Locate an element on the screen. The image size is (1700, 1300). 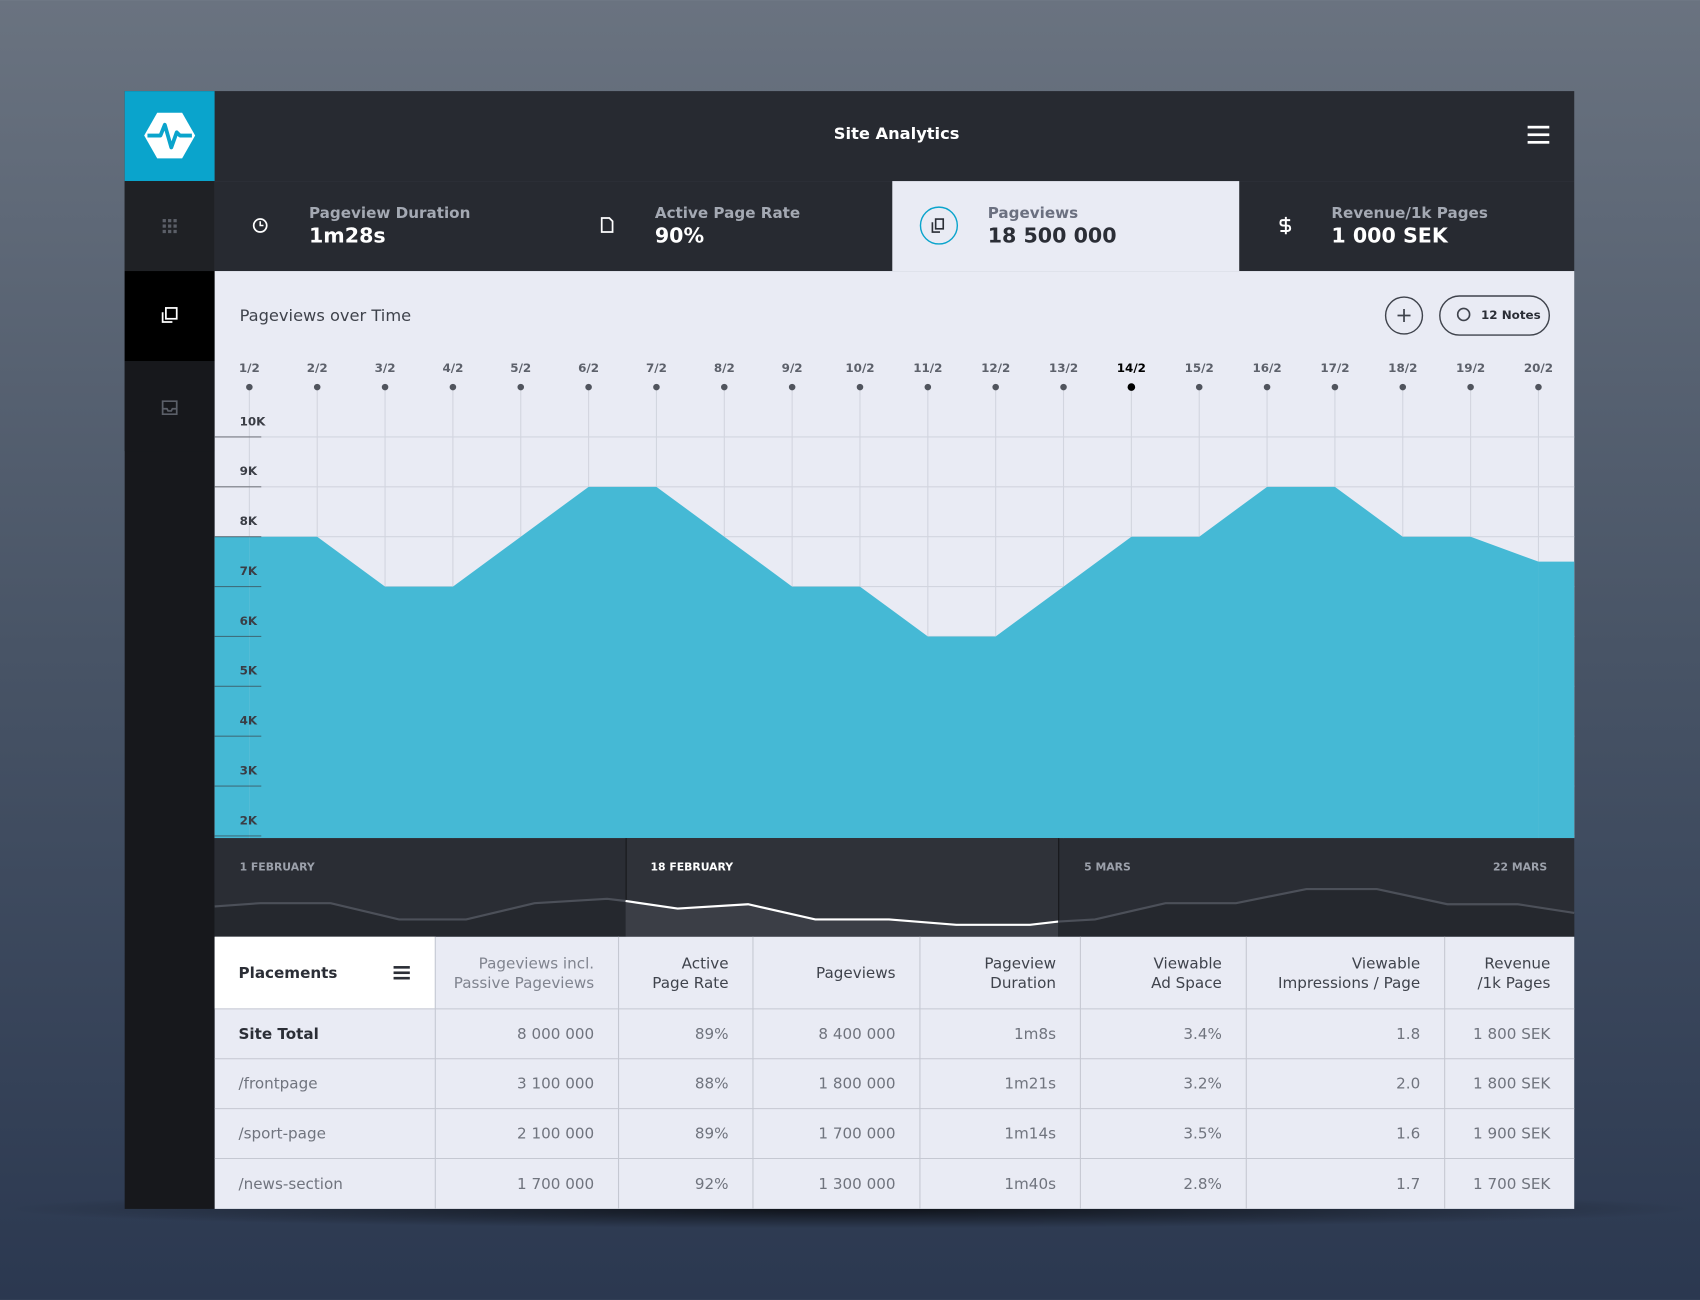
header-bar is located at coordinates (894, 136).